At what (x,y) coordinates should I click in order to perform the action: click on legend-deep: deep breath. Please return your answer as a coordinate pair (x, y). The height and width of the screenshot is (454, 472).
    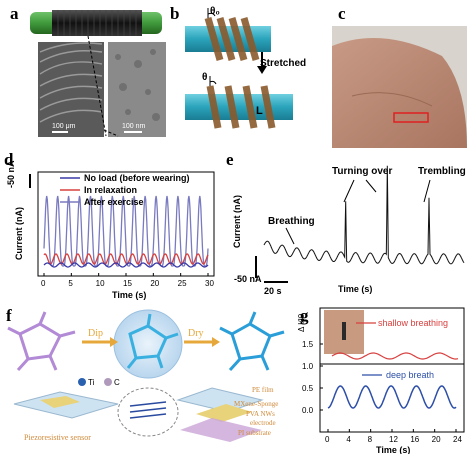
    Looking at the image, I should click on (410, 375).